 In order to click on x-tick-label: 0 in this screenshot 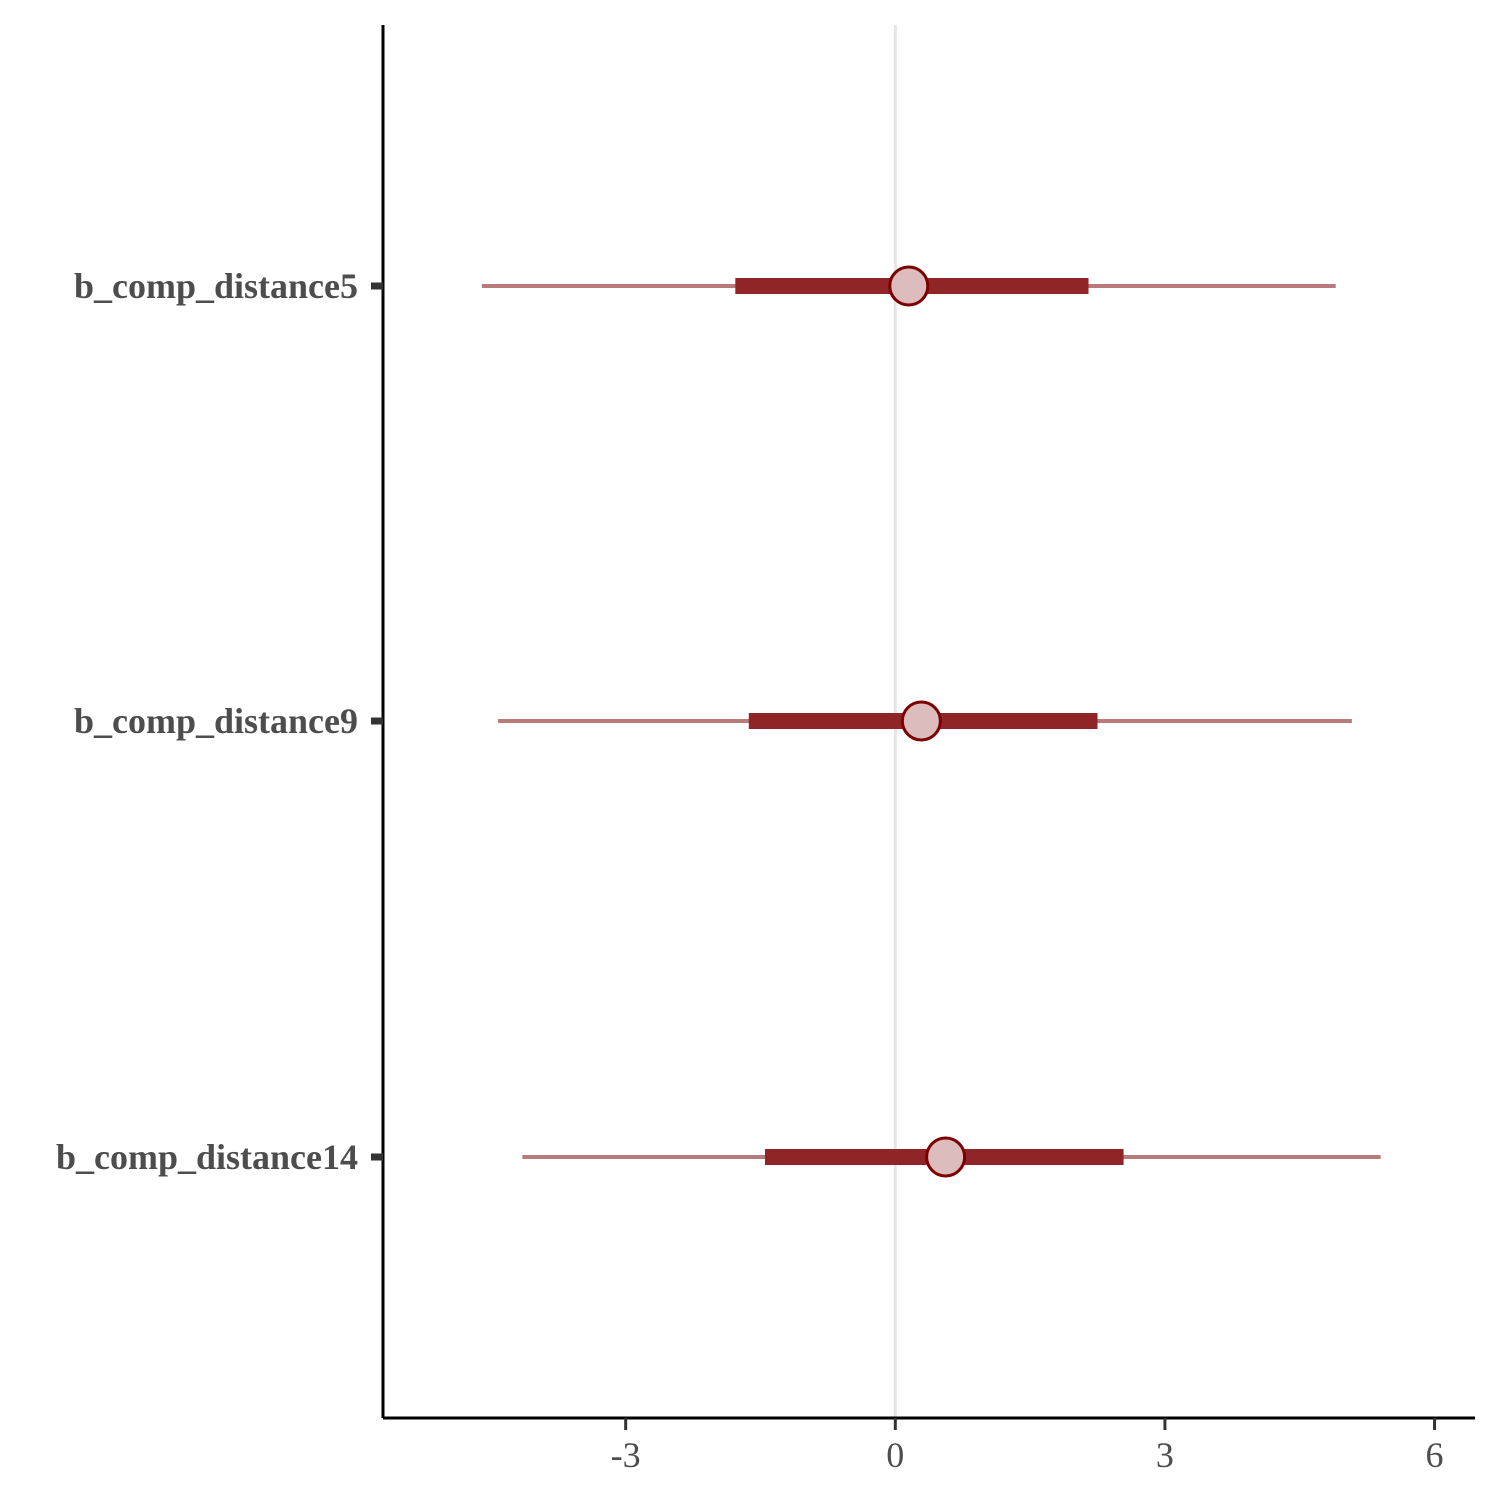, I will do `click(895, 1455)`.